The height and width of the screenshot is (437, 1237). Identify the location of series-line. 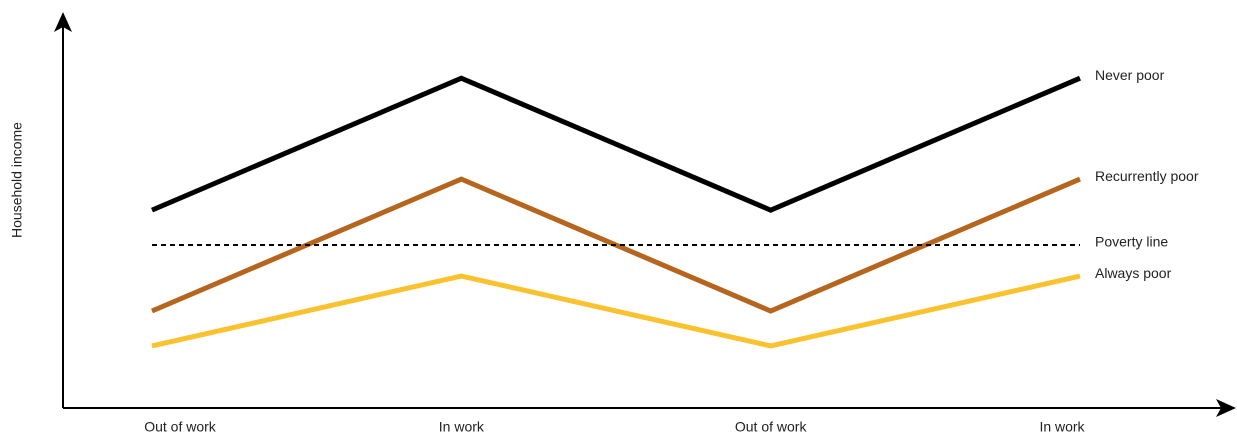
(616, 311).